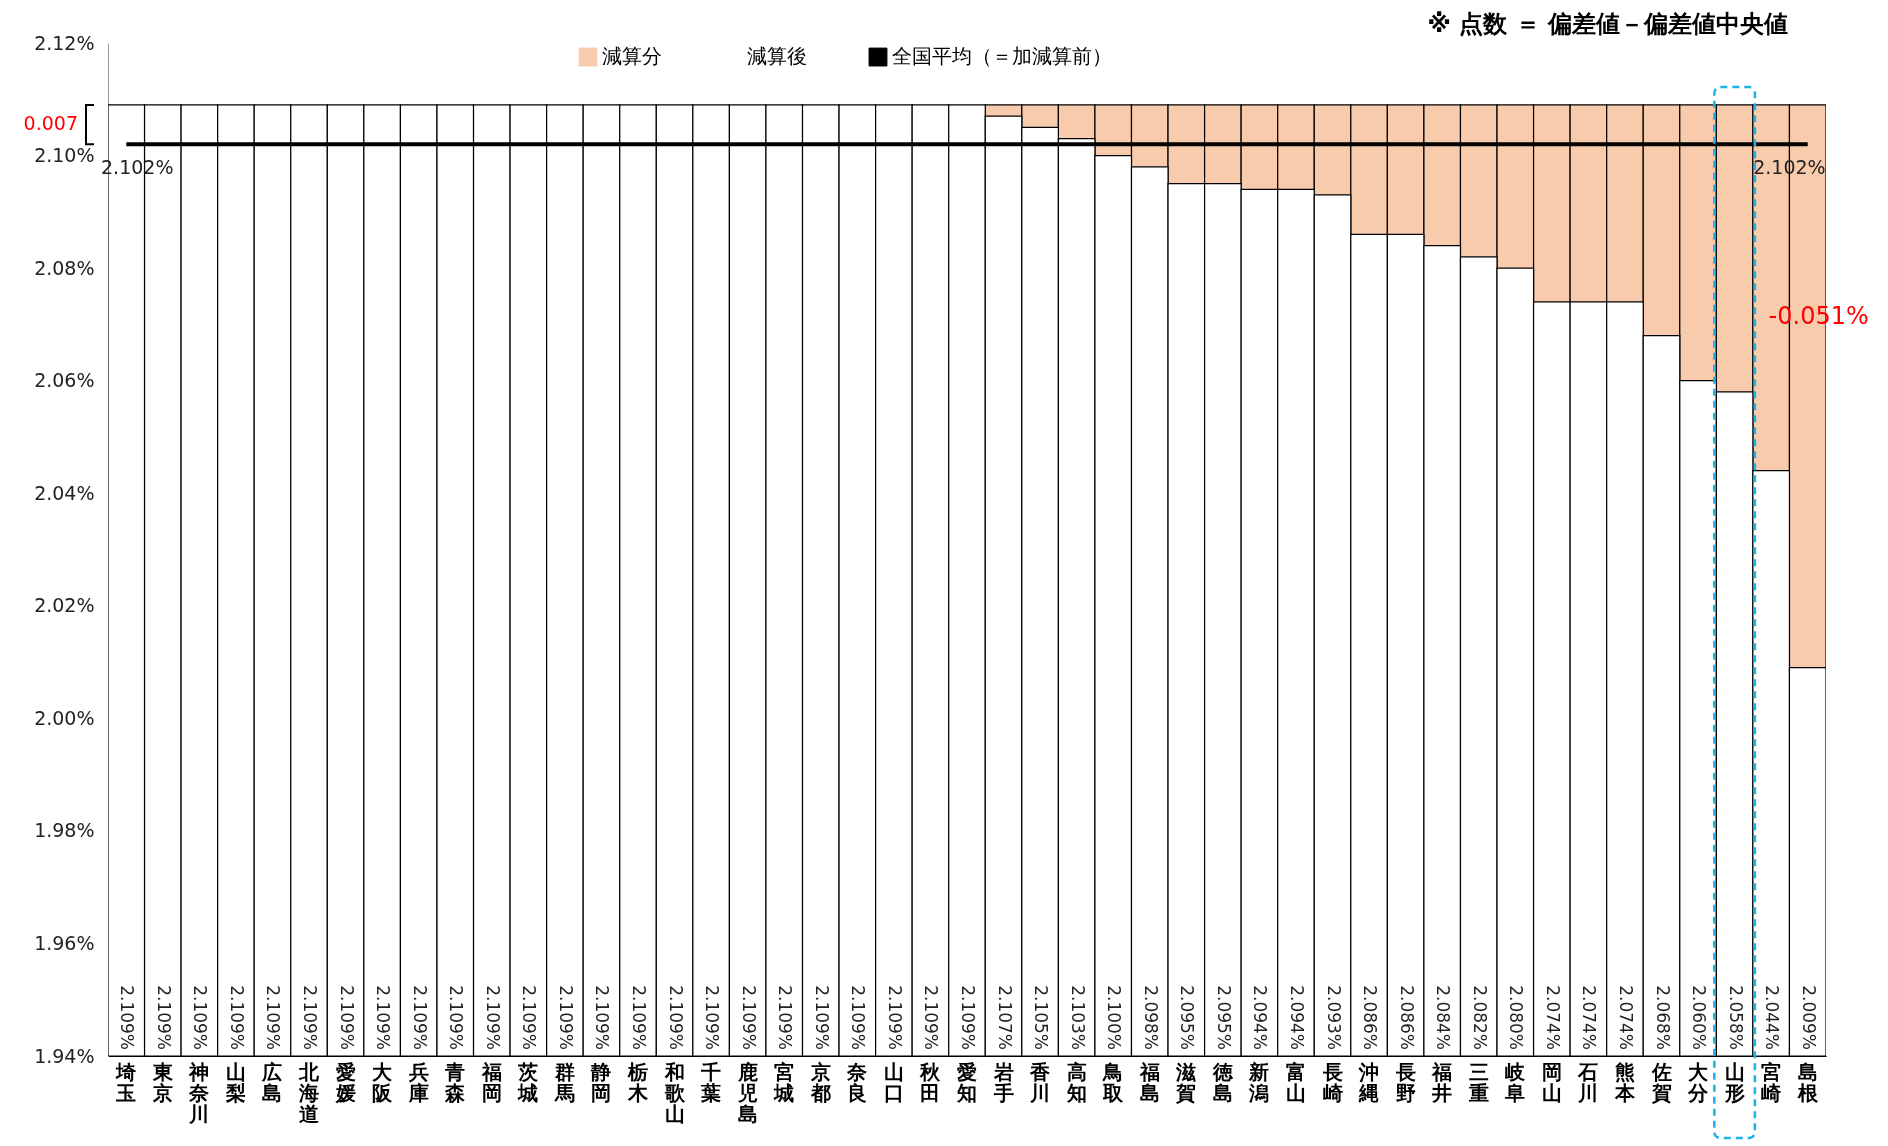 This screenshot has height=1146, width=1888. Describe the element at coordinates (64, 605) in the screenshot. I see `y-tick-label: 2.02%` at that location.